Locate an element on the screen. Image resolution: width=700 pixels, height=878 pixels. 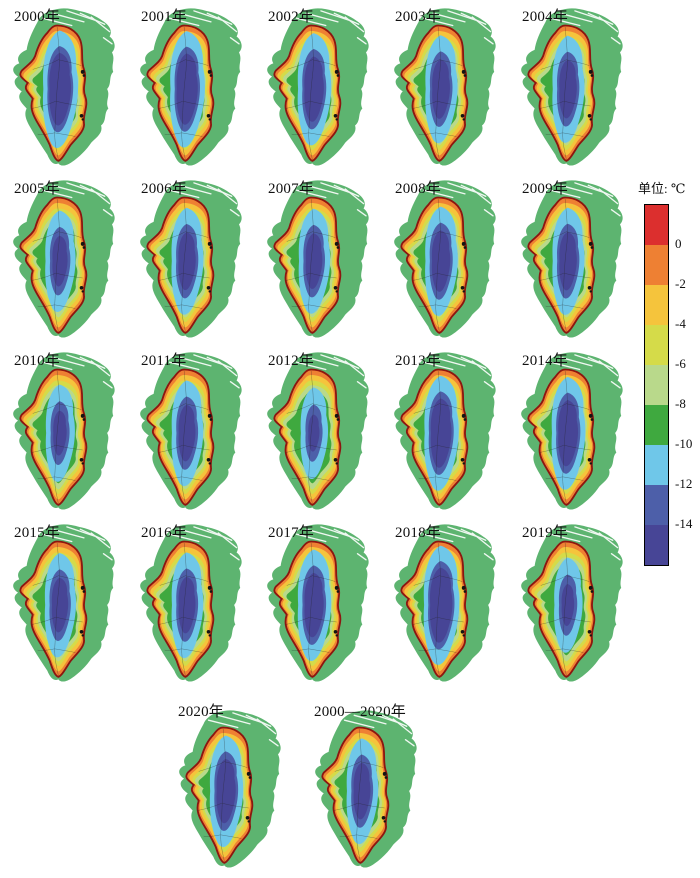
map-cell: 2005年 is located at coordinates (63, 258).